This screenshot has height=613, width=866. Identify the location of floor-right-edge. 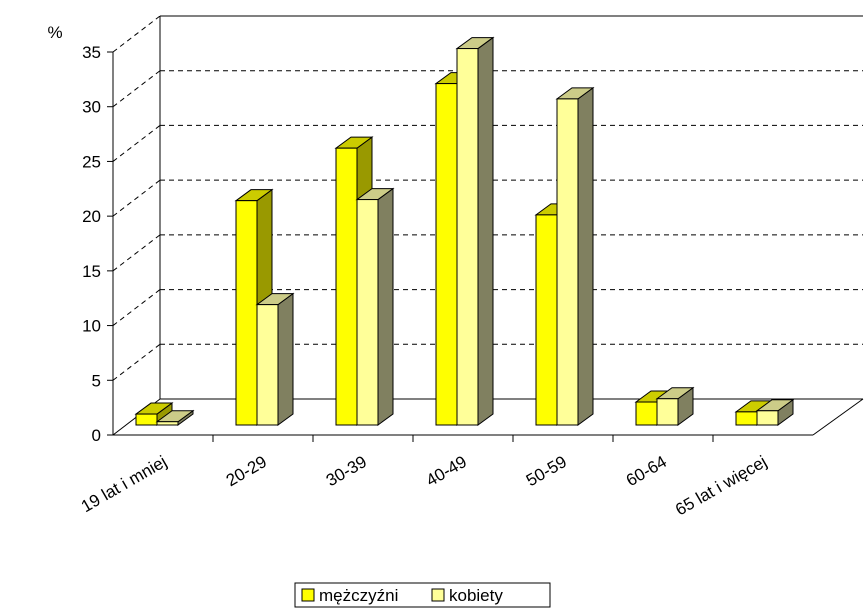
(838, 417).